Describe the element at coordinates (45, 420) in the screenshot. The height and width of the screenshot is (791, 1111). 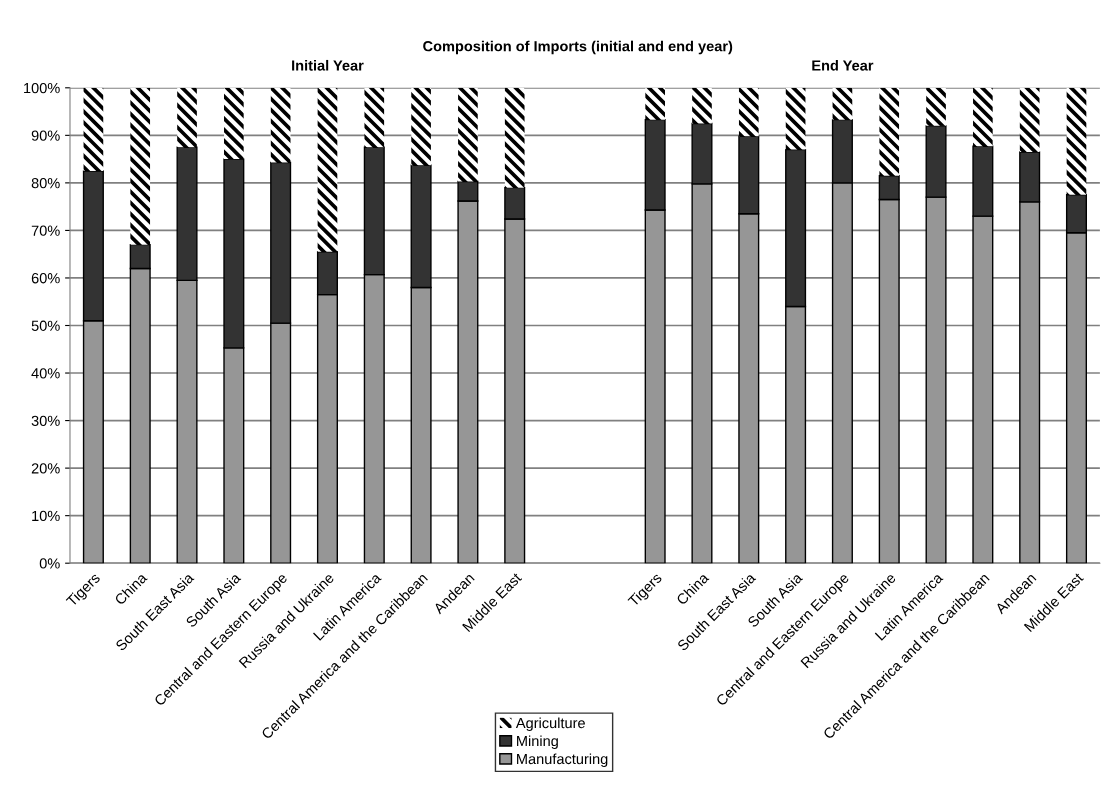
I see `y-tick-label: 30%` at that location.